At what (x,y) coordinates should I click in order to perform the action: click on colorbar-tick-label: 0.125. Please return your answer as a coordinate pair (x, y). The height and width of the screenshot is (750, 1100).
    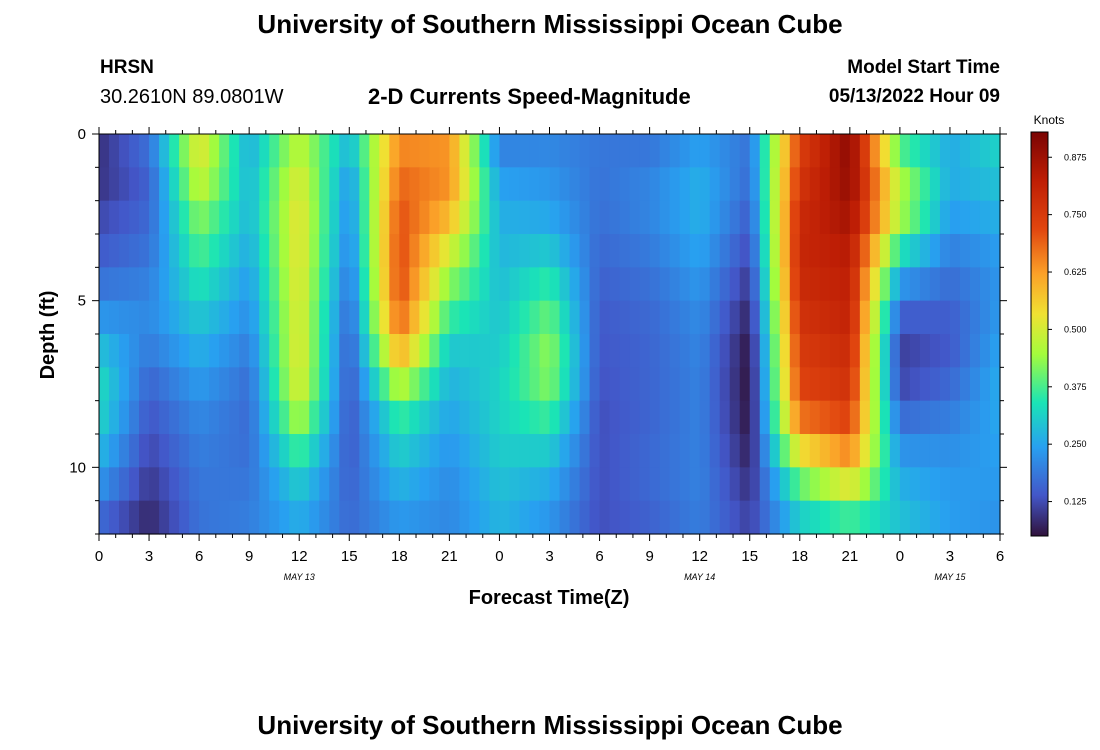
    Looking at the image, I should click on (1075, 502).